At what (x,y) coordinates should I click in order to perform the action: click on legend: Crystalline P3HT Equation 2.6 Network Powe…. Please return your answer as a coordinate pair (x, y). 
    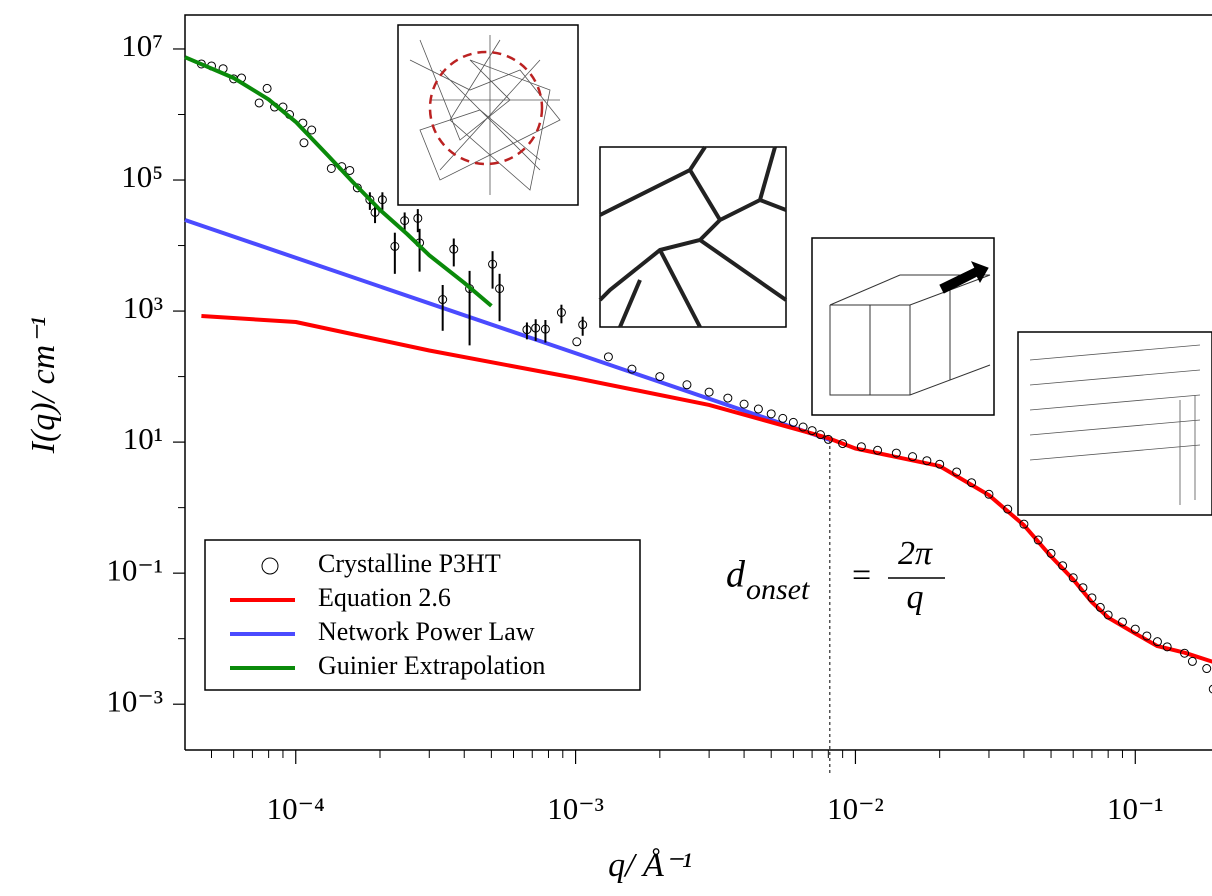
    Looking at the image, I should click on (422, 615).